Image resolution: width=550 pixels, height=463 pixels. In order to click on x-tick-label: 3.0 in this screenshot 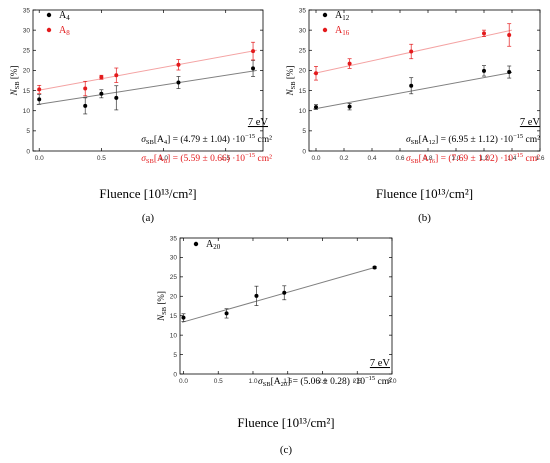, I will do `click(391, 381)`.